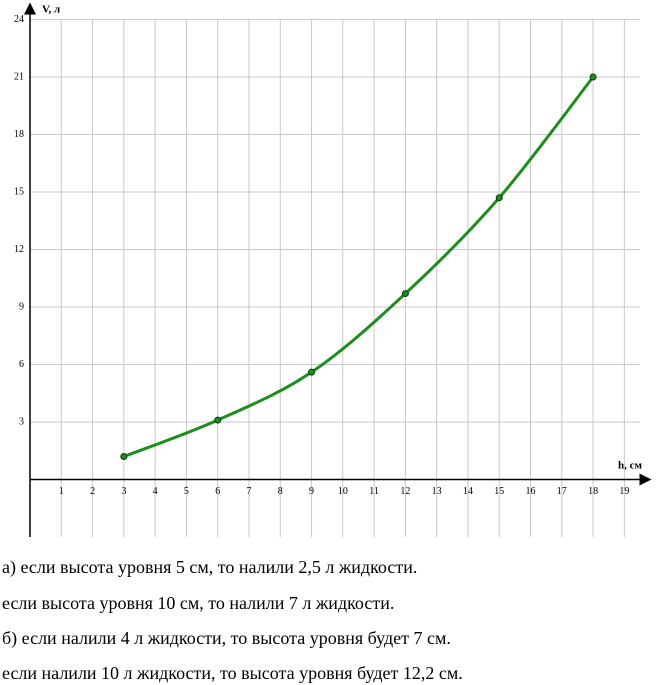  I want to click on x-tick-label: 10, so click(343, 491).